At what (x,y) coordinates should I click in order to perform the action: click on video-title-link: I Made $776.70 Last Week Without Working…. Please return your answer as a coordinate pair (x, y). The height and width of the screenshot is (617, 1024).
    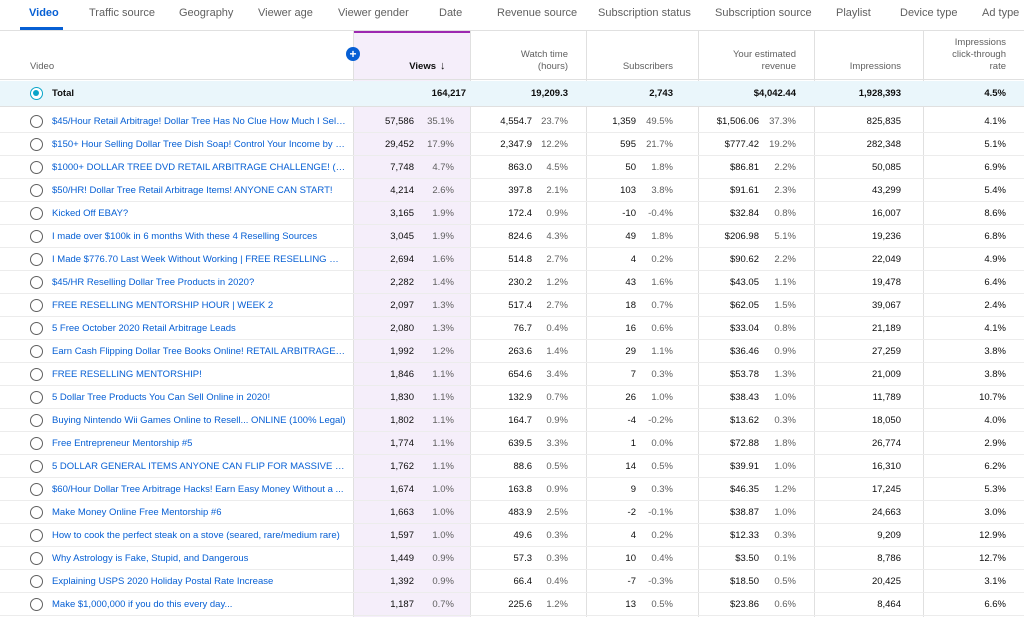
    Looking at the image, I should click on (199, 259).